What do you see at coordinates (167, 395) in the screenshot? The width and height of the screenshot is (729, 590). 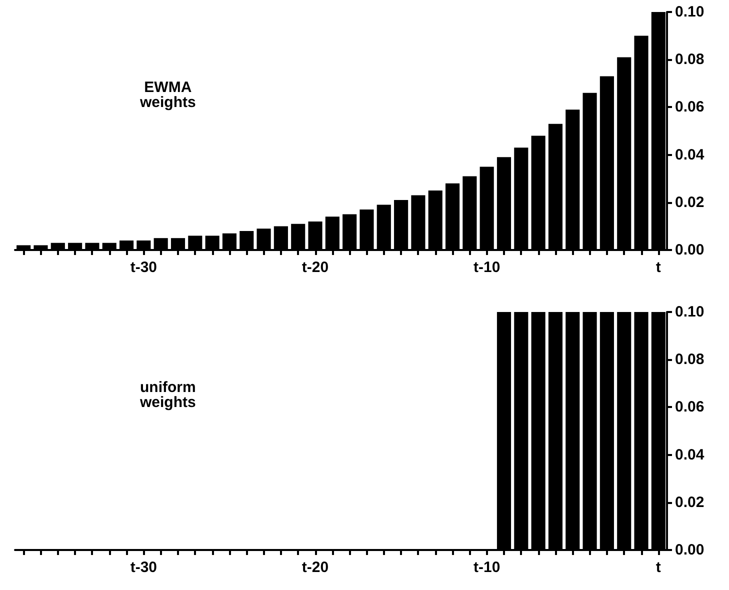 I see `annotation: uniform weights` at bounding box center [167, 395].